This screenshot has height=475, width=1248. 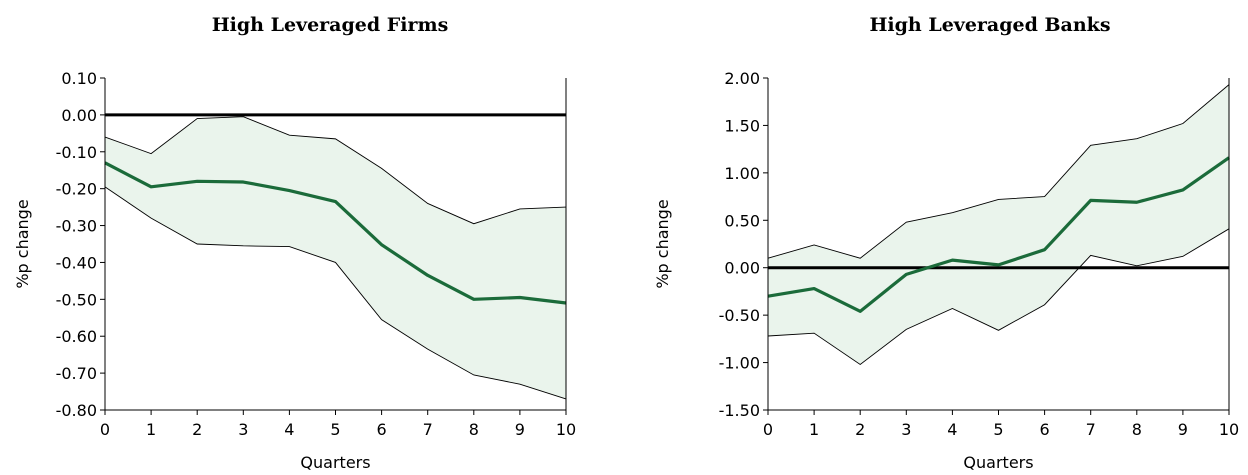 What do you see at coordinates (76, 410) in the screenshot?
I see `y-tick-label: -0.80` at bounding box center [76, 410].